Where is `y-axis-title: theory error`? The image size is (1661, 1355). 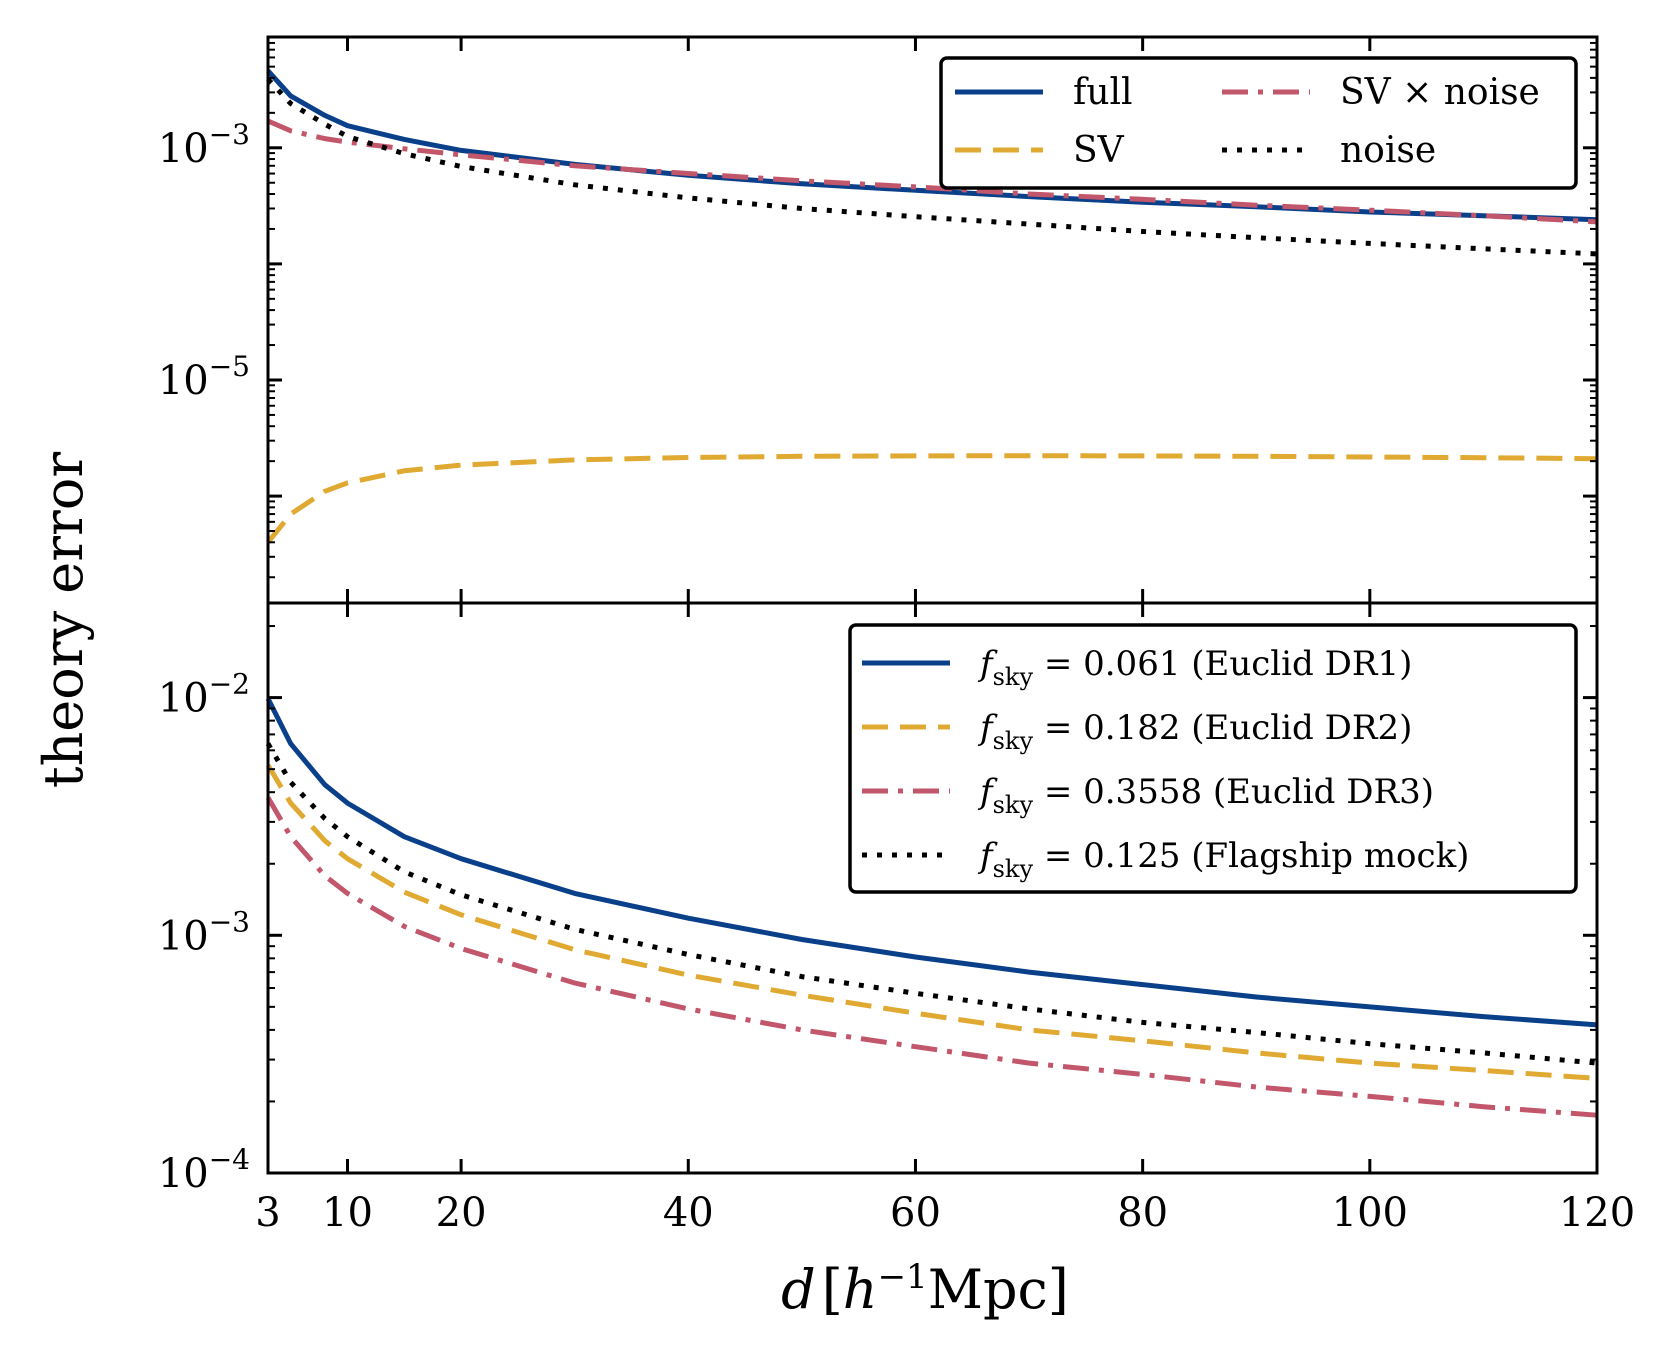 y-axis-title: theory error is located at coordinates (63, 620).